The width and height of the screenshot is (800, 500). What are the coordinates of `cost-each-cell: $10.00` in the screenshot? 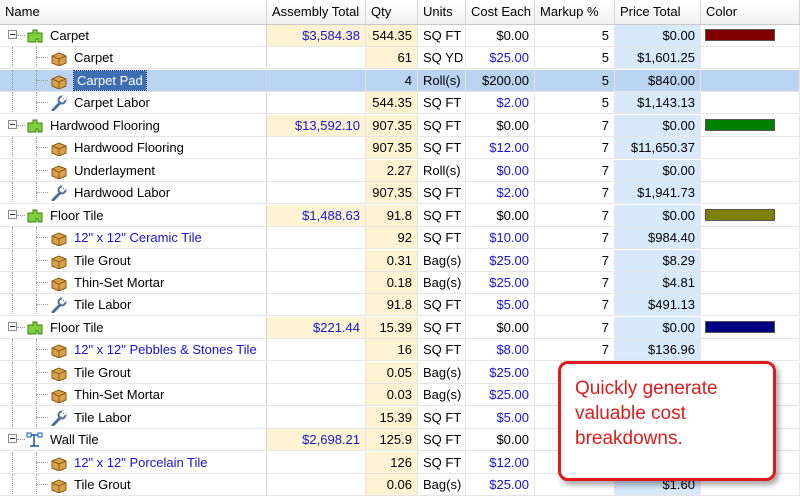 It's located at (500, 238).